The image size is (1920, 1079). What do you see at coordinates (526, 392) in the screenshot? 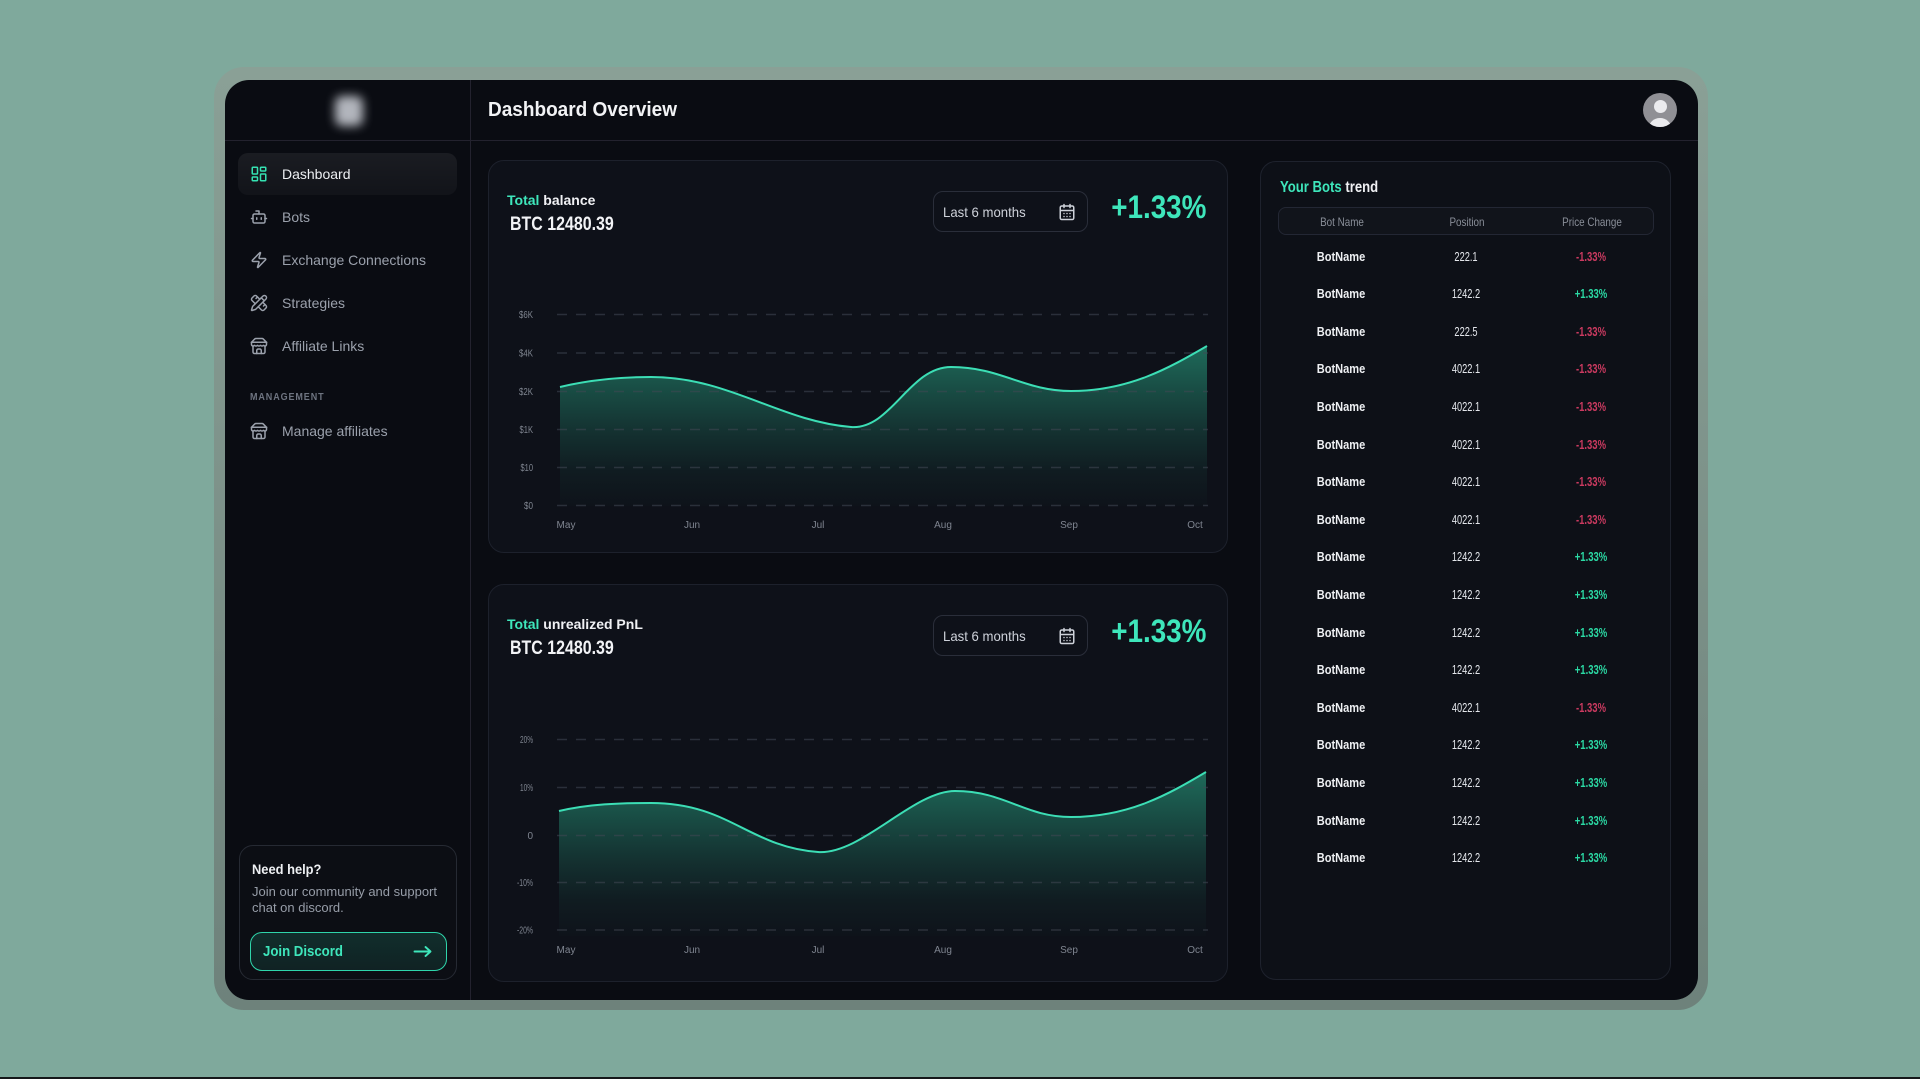
I see `svg-text: $2K` at bounding box center [526, 392].